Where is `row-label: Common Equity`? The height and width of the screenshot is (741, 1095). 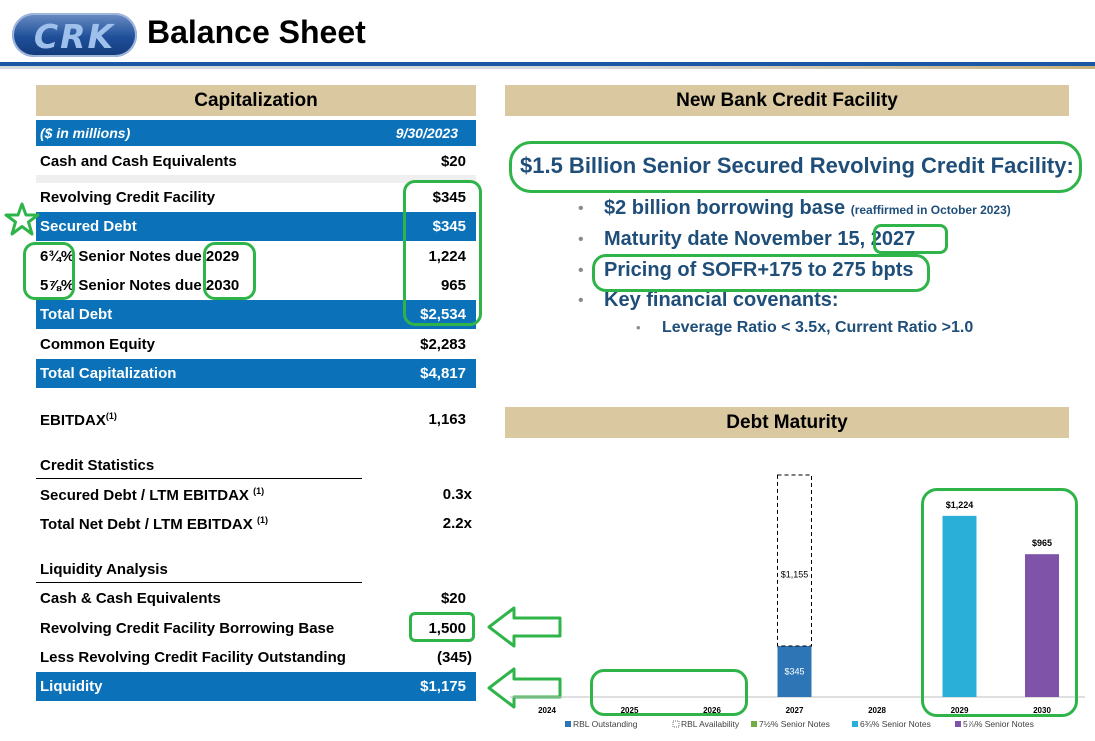 row-label: Common Equity is located at coordinates (97, 344).